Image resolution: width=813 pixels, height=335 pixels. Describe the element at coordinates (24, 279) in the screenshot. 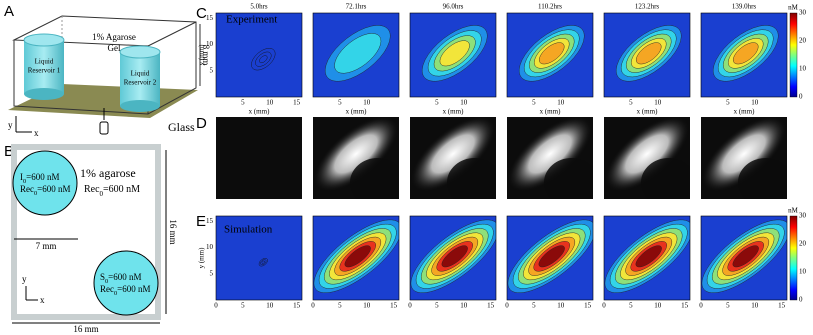

I see `axis-label: y` at that location.